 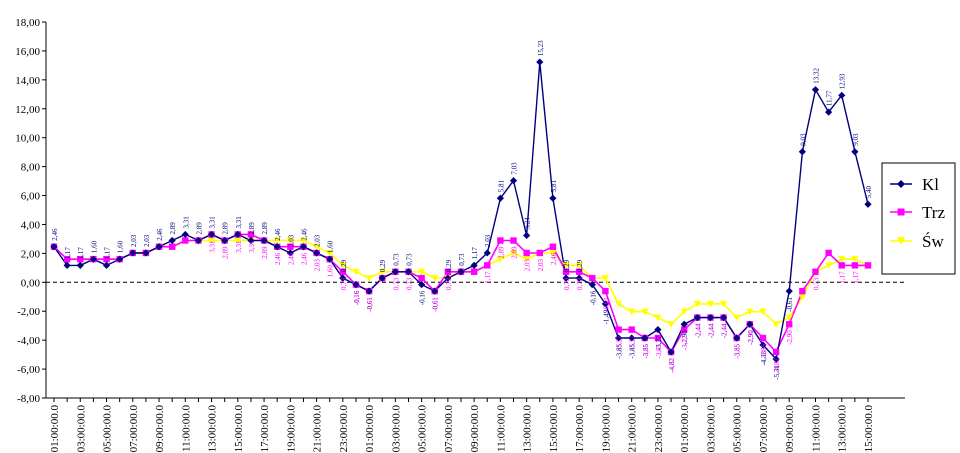 I want to click on x-tick-label: 05:00:00.0, so click(x=423, y=429).